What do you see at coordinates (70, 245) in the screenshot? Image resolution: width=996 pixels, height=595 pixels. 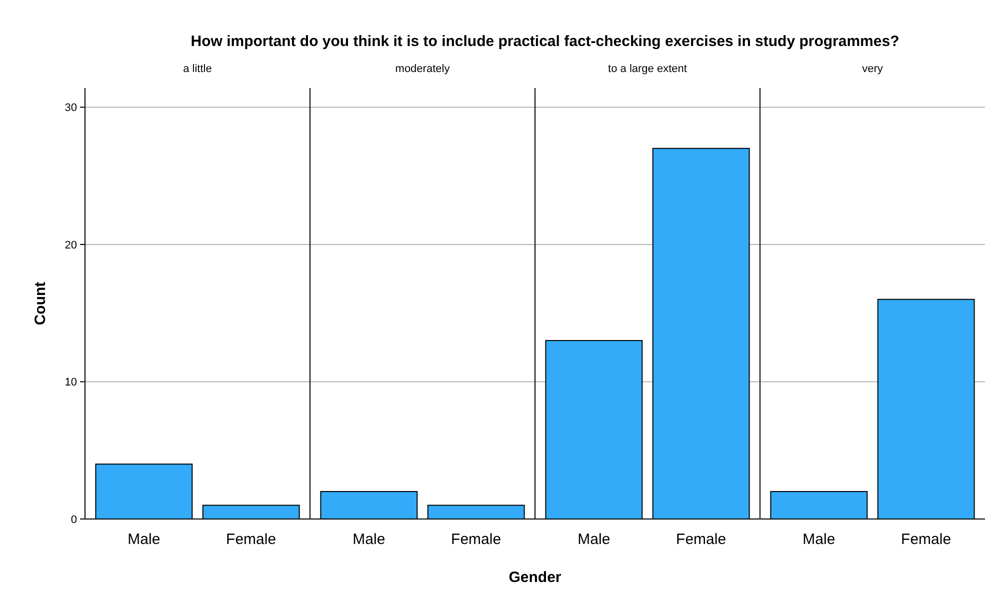 I see `y-tick-label: 20` at bounding box center [70, 245].